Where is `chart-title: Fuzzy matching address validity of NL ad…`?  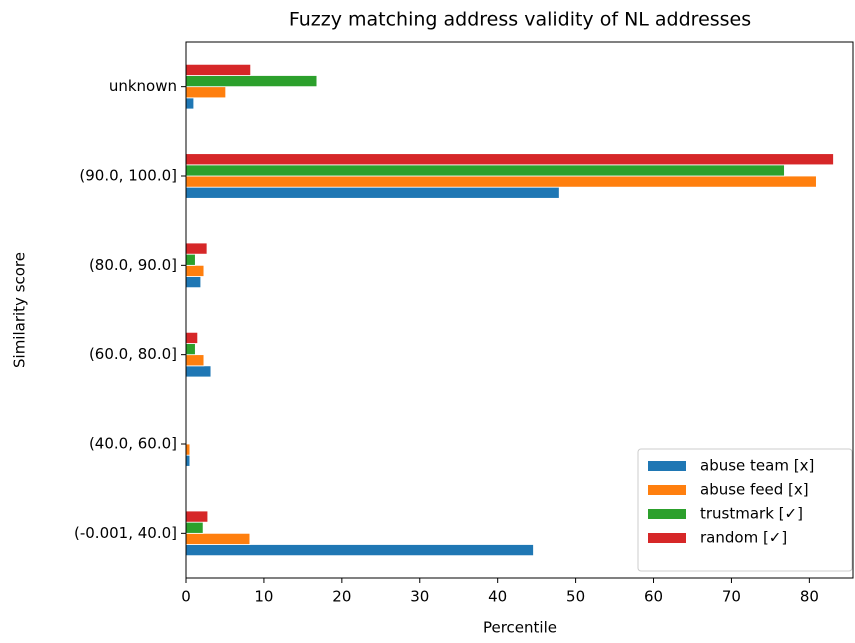
chart-title: Fuzzy matching address validity of NL ad… is located at coordinates (520, 20).